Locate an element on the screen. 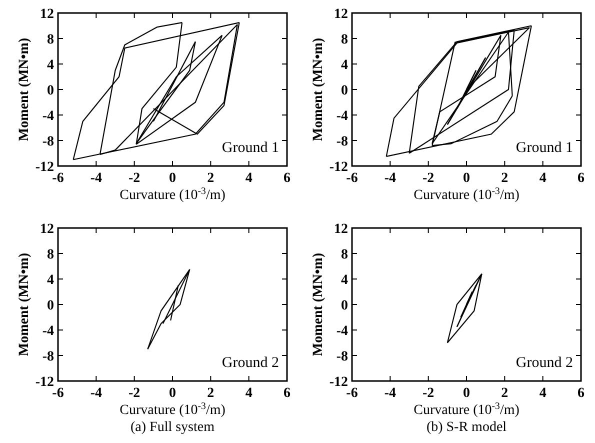 The image size is (595, 443). text: (a) Full system is located at coordinates (172, 427).